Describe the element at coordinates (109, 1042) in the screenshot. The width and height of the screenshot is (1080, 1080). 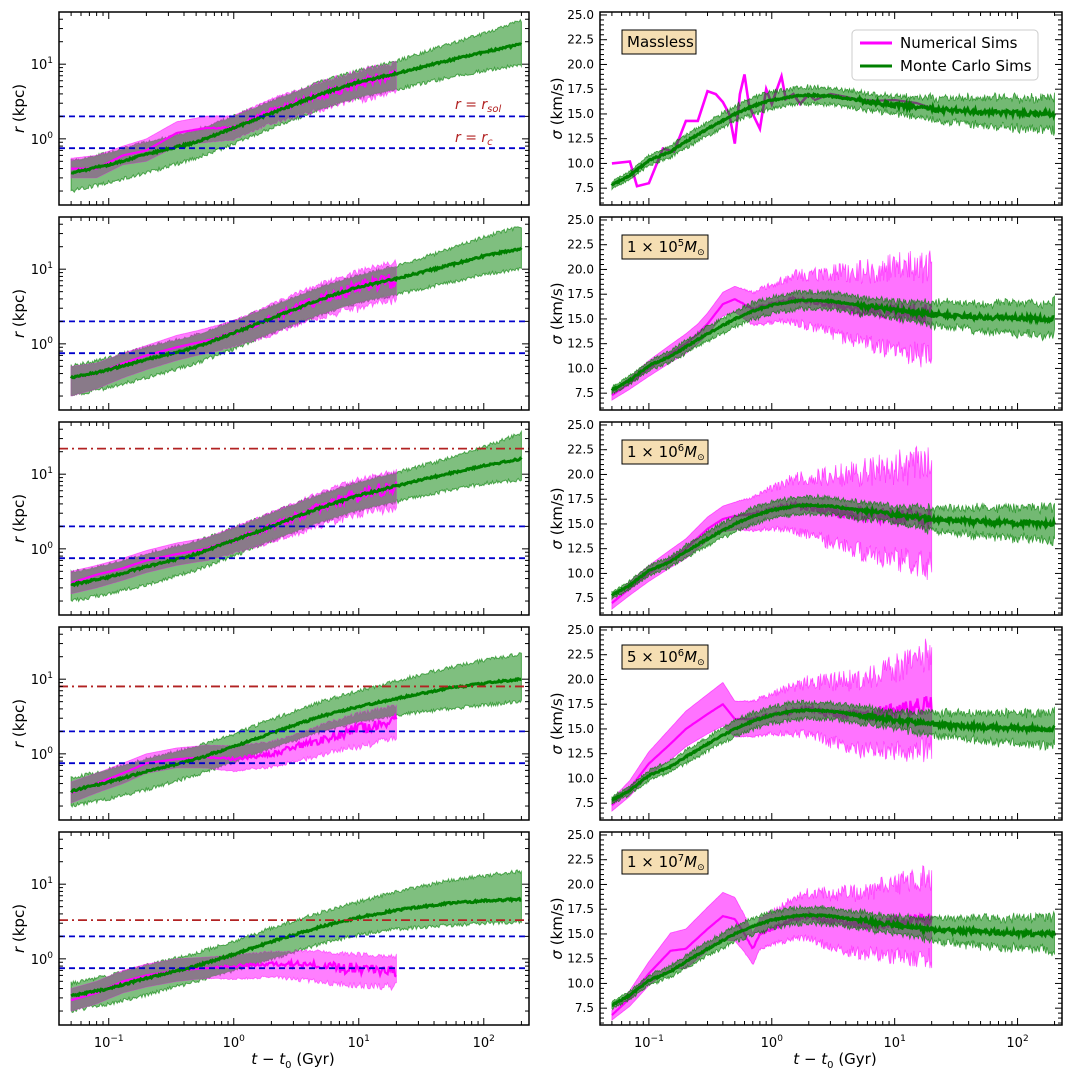
I see `x-tick-label: 10⁻¹` at that location.